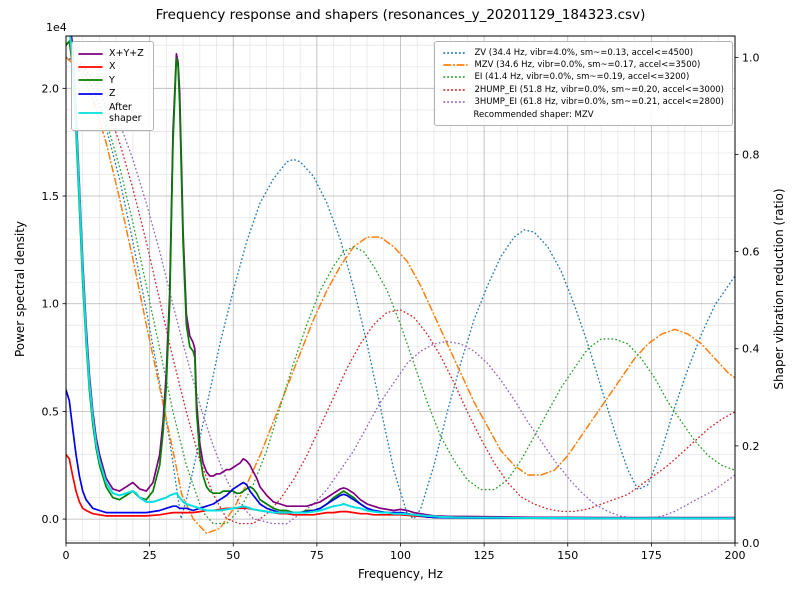  Describe the element at coordinates (51, 196) in the screenshot. I see `y-left-tick-label: 1.5` at that location.